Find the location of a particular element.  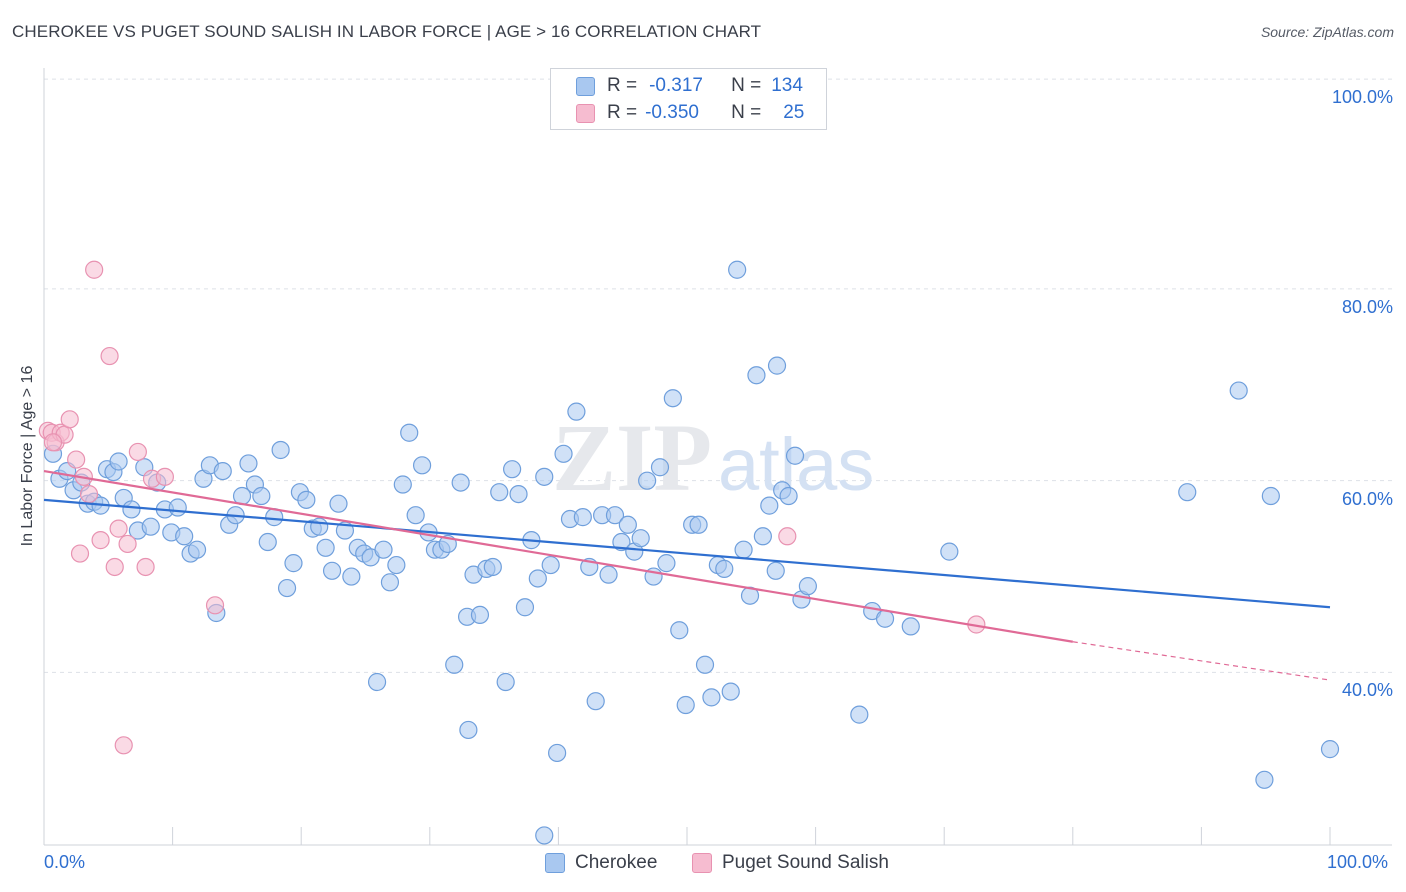

legend-label-cherokee: Cherokee is located at coordinates (616, 862).